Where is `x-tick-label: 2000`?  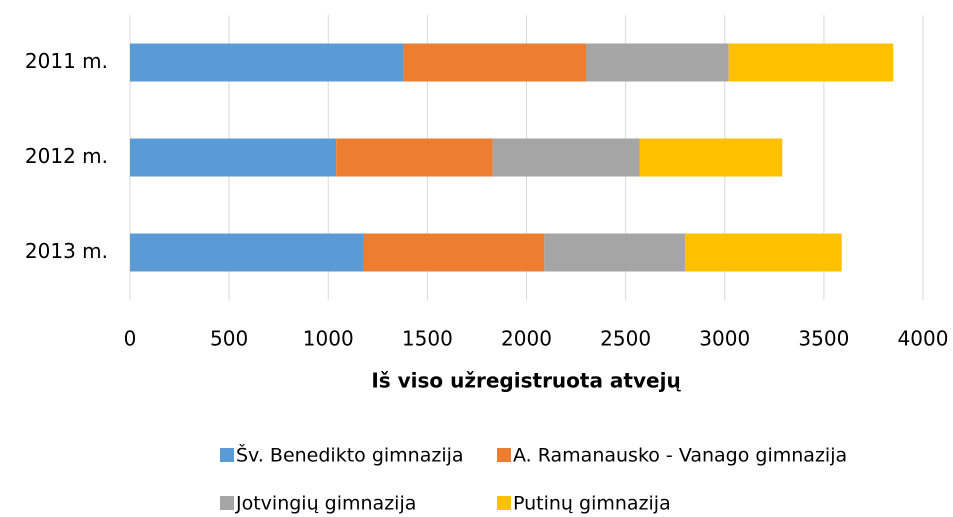
x-tick-label: 2000 is located at coordinates (526, 339).